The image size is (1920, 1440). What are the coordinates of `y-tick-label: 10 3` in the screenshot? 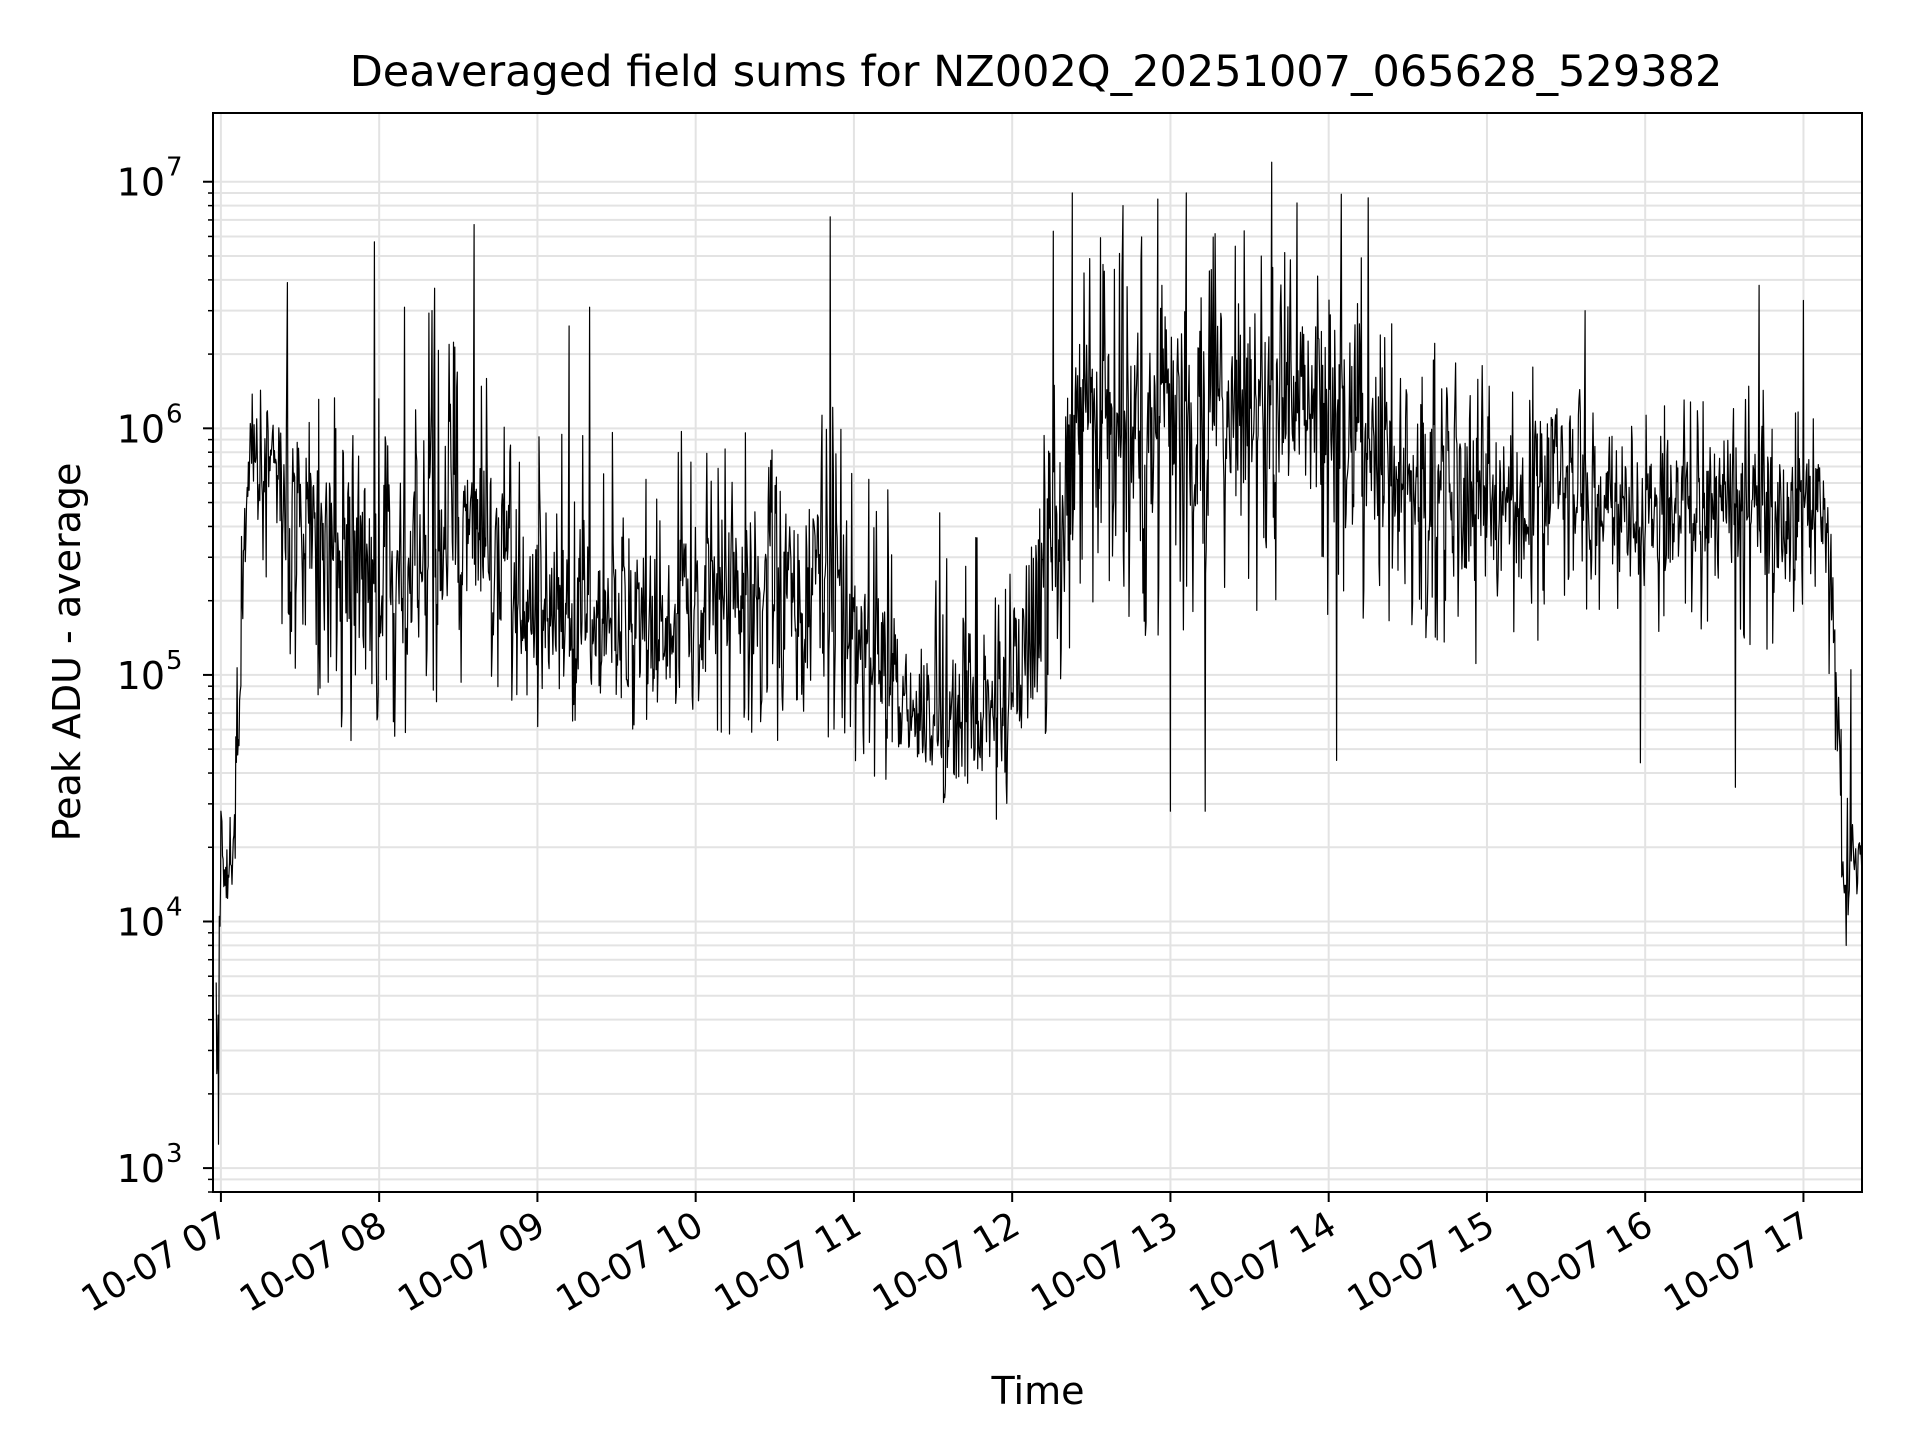 It's located at (150, 1165).